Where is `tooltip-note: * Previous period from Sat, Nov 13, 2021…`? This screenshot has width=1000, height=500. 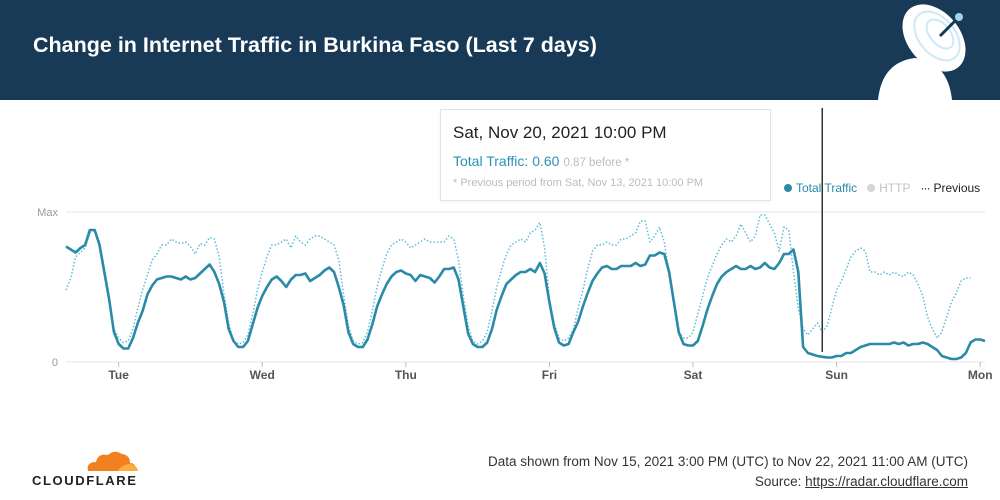 tooltip-note: * Previous period from Sat, Nov 13, 2021… is located at coordinates (578, 183).